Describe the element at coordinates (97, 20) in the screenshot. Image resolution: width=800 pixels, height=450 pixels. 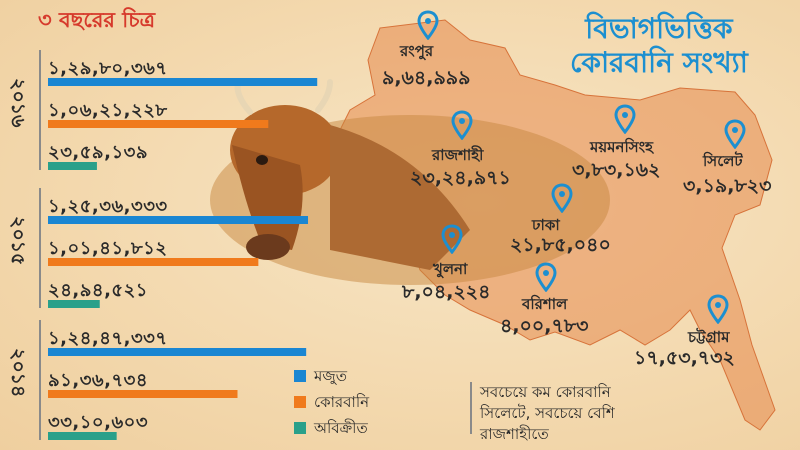
I see `chart-title: ৩ বছরের চিত্র` at that location.